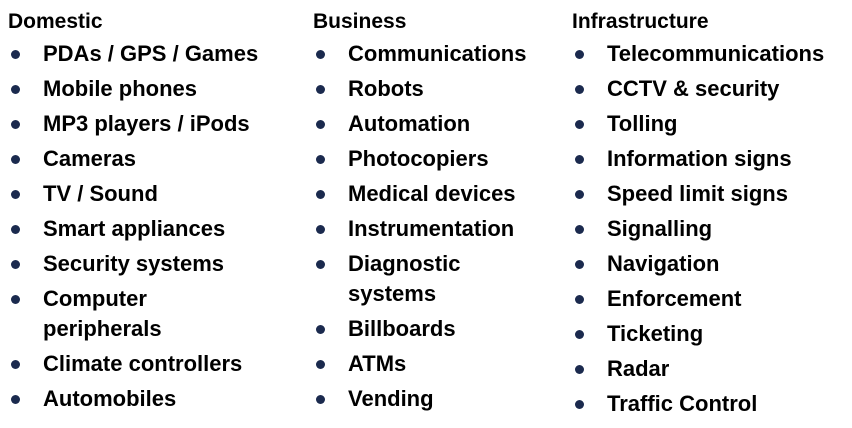  Describe the element at coordinates (153, 89) in the screenshot. I see `list-item: Mobile phones` at that location.